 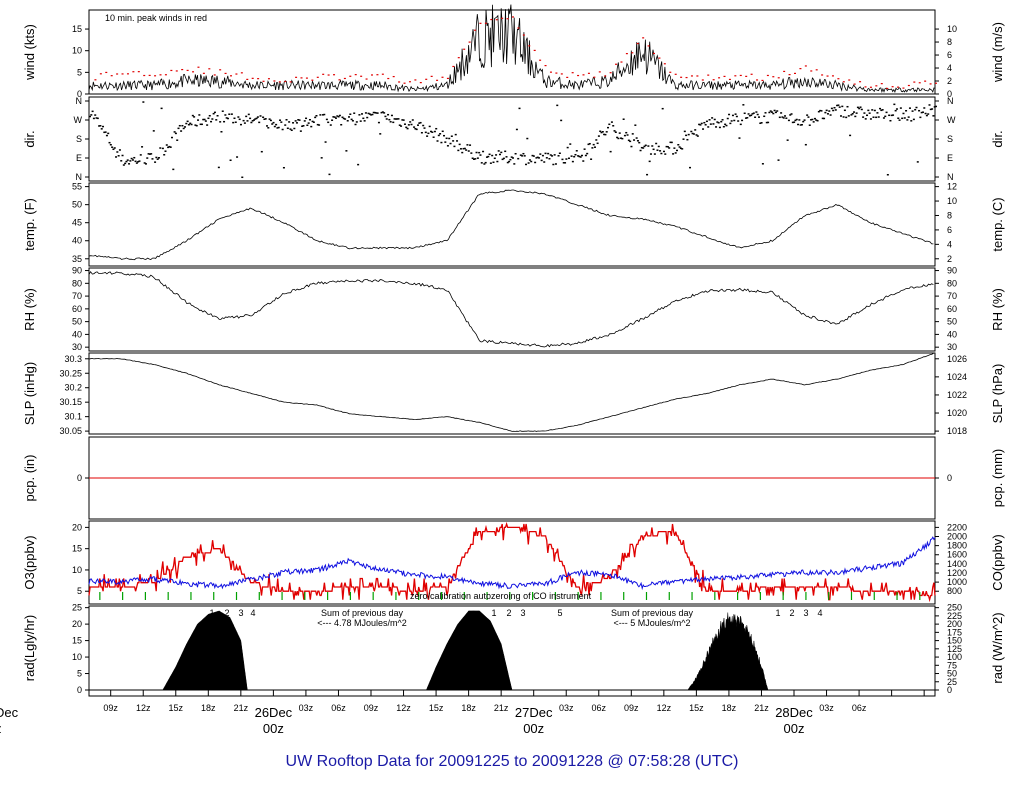 I want to click on y-tick-label: 60, so click(x=77, y=309).